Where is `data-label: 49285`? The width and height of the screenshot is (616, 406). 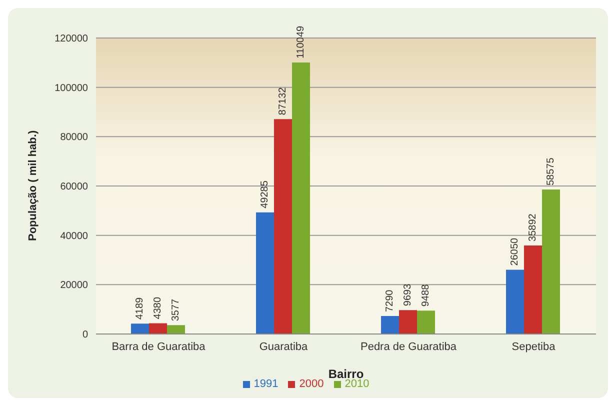 data-label: 49285 is located at coordinates (265, 194).